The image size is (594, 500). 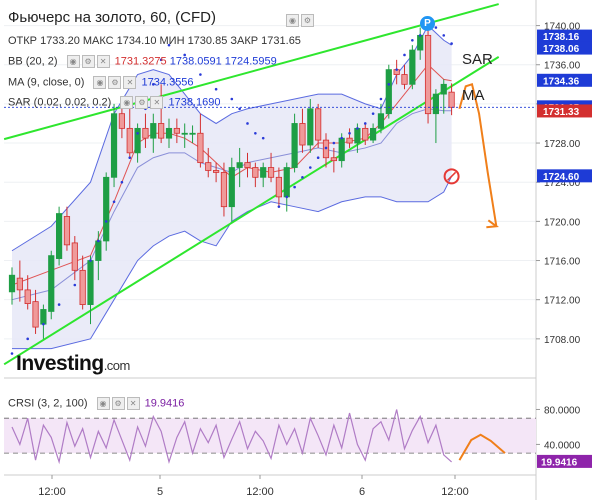 I want to click on forecast-arrow, so click(x=478, y=155).